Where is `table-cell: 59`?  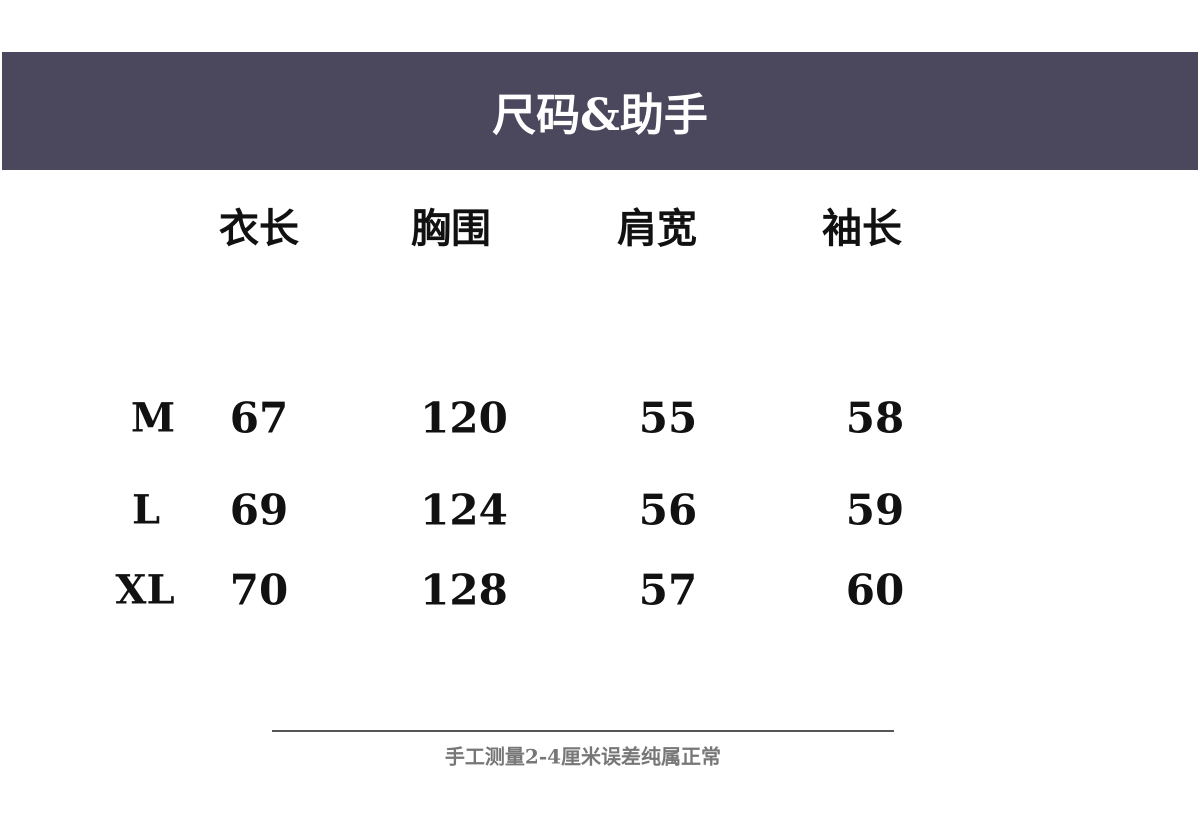
table-cell: 59 is located at coordinates (875, 510).